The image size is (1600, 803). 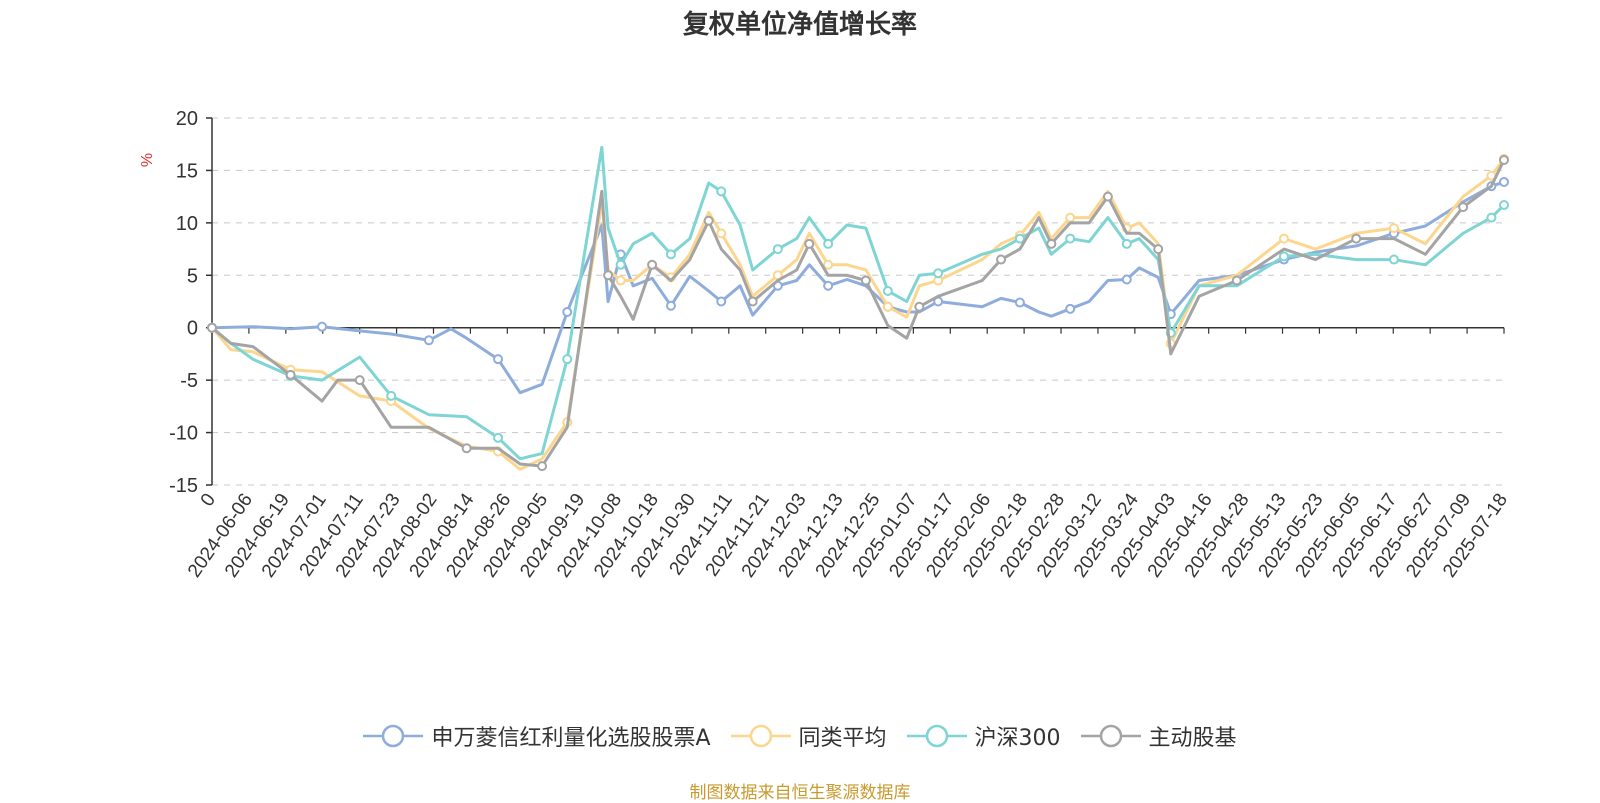 What do you see at coordinates (191, 302) in the screenshot?
I see `y-axis: 20 15 10 5 0 -5 -10 -15` at bounding box center [191, 302].